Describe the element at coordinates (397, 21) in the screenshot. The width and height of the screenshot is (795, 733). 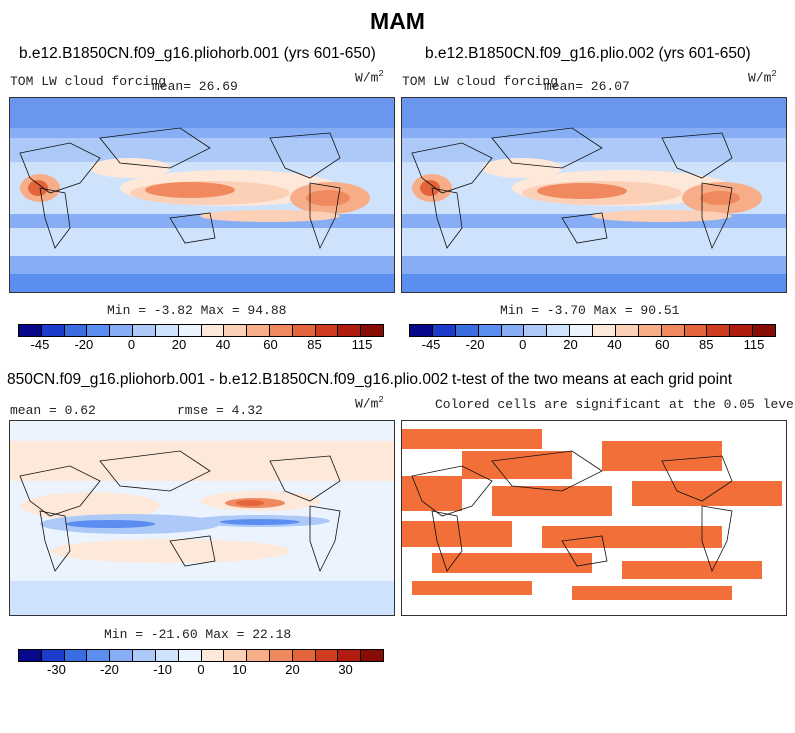
I see `figure-title: MAM` at that location.